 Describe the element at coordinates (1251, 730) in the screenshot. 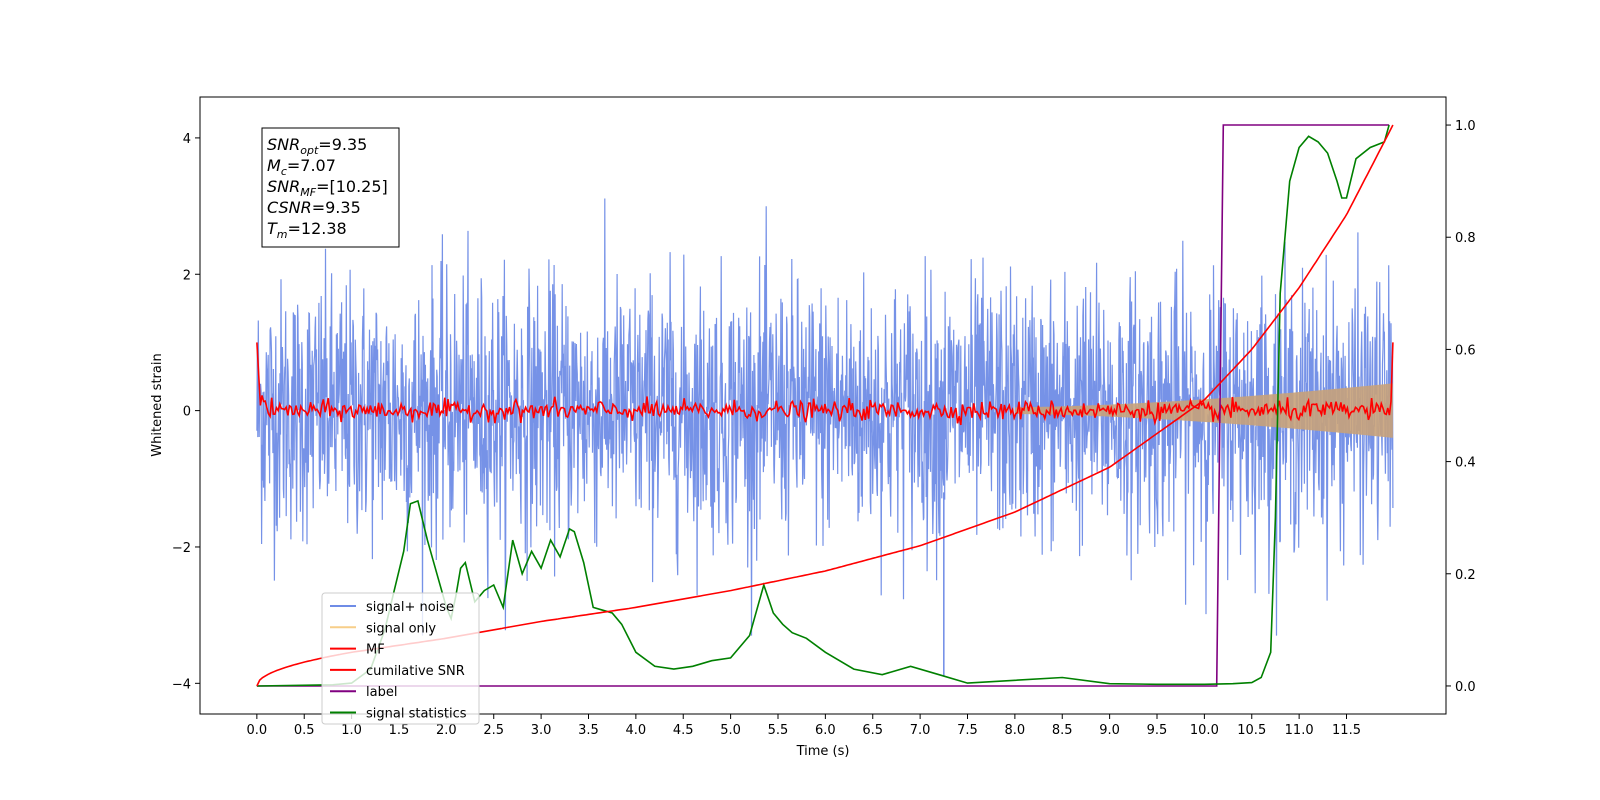

I see `x-tick-label: 10.5` at that location.